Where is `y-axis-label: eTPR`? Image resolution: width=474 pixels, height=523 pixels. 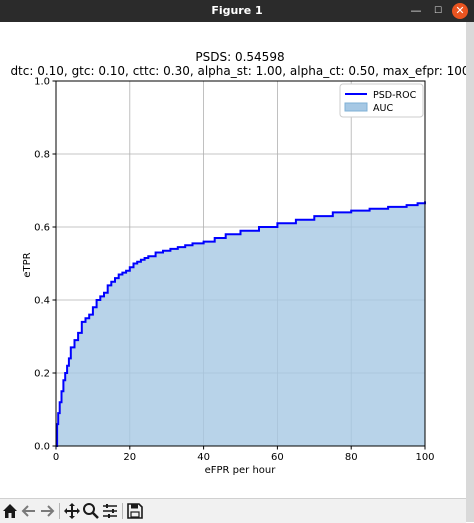 y-axis-label: eTPR is located at coordinates (27, 264).